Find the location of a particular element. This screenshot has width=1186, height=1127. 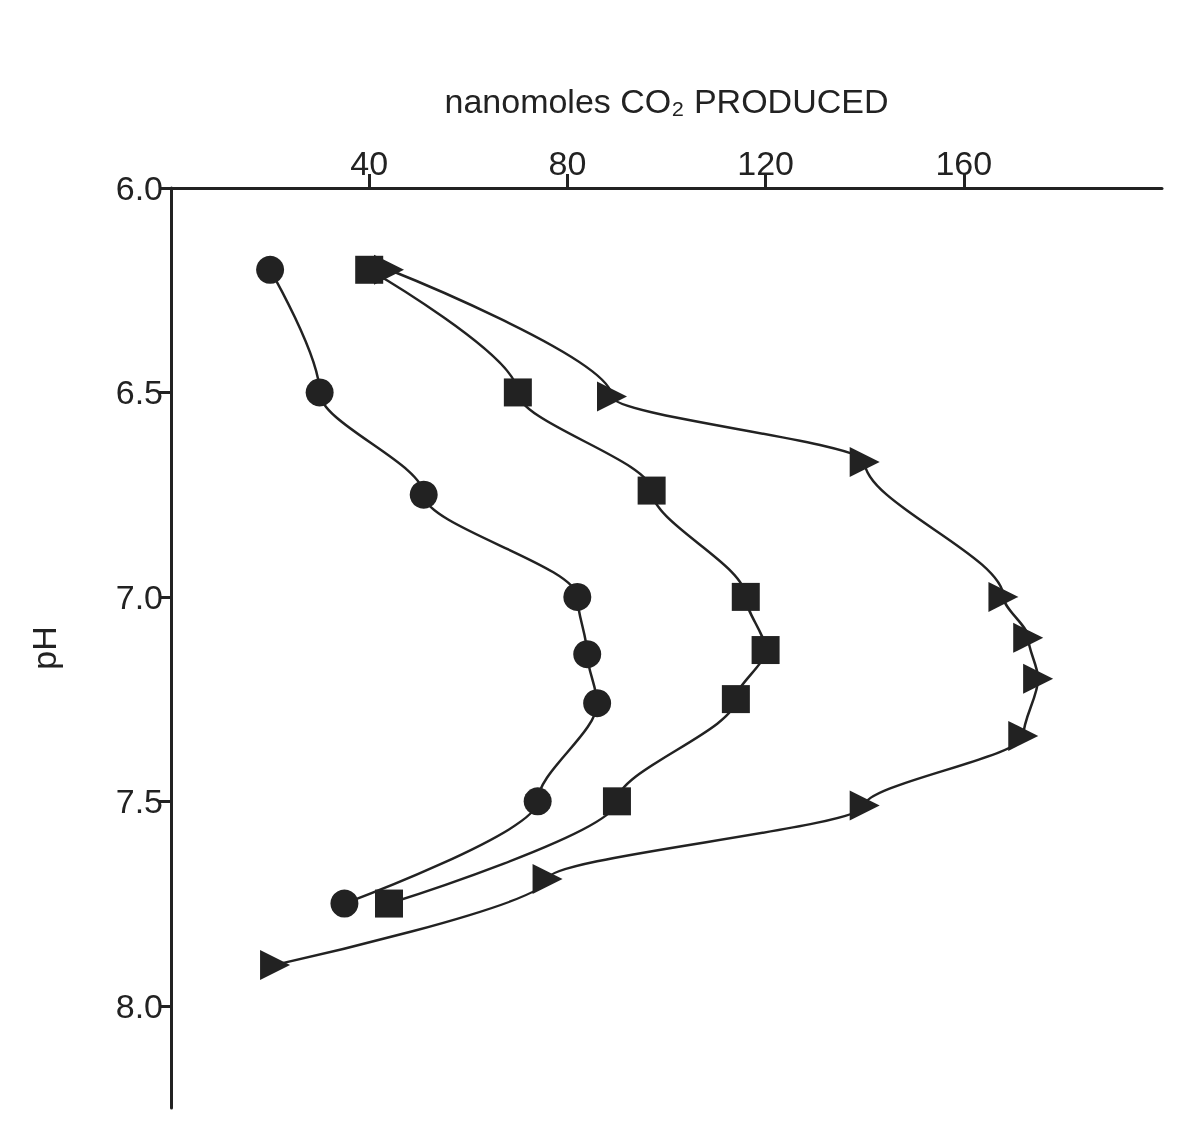

y-tick-label: 6.5 is located at coordinates (139, 392).